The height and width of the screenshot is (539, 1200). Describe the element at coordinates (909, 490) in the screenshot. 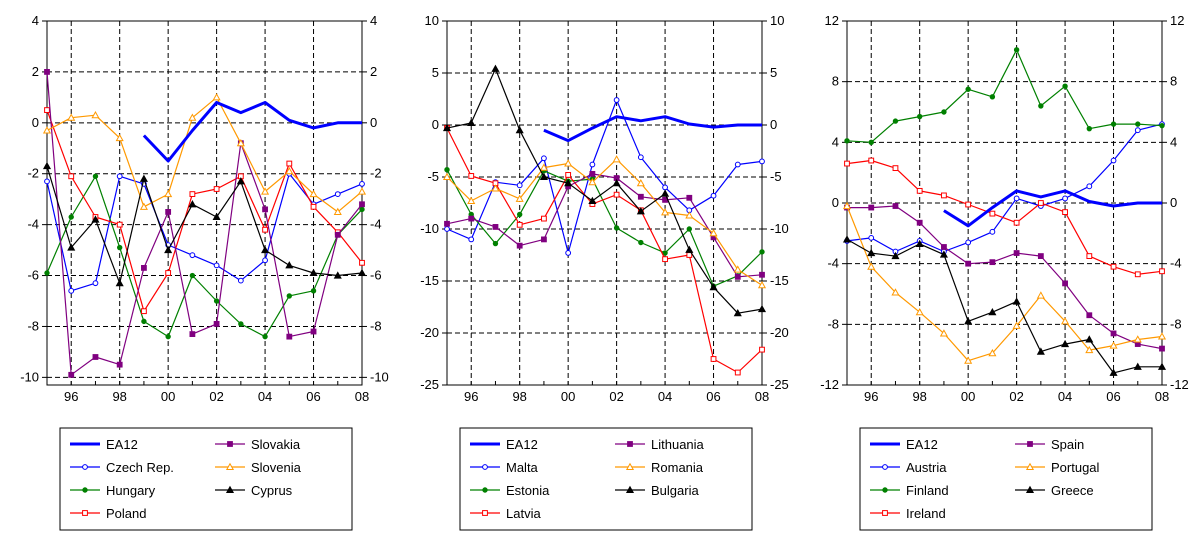

I see `legend-item: Finland` at that location.